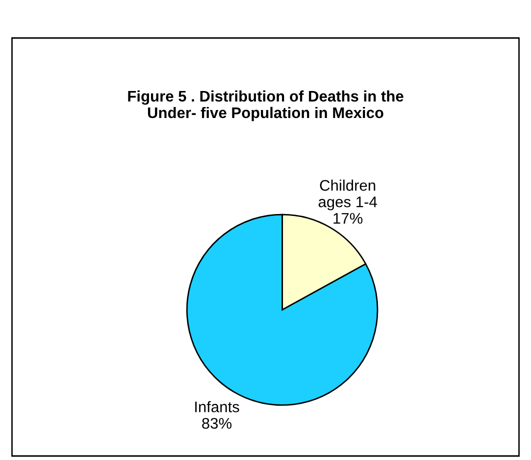  Describe the element at coordinates (217, 423) in the screenshot. I see `data-label: 83%` at that location.